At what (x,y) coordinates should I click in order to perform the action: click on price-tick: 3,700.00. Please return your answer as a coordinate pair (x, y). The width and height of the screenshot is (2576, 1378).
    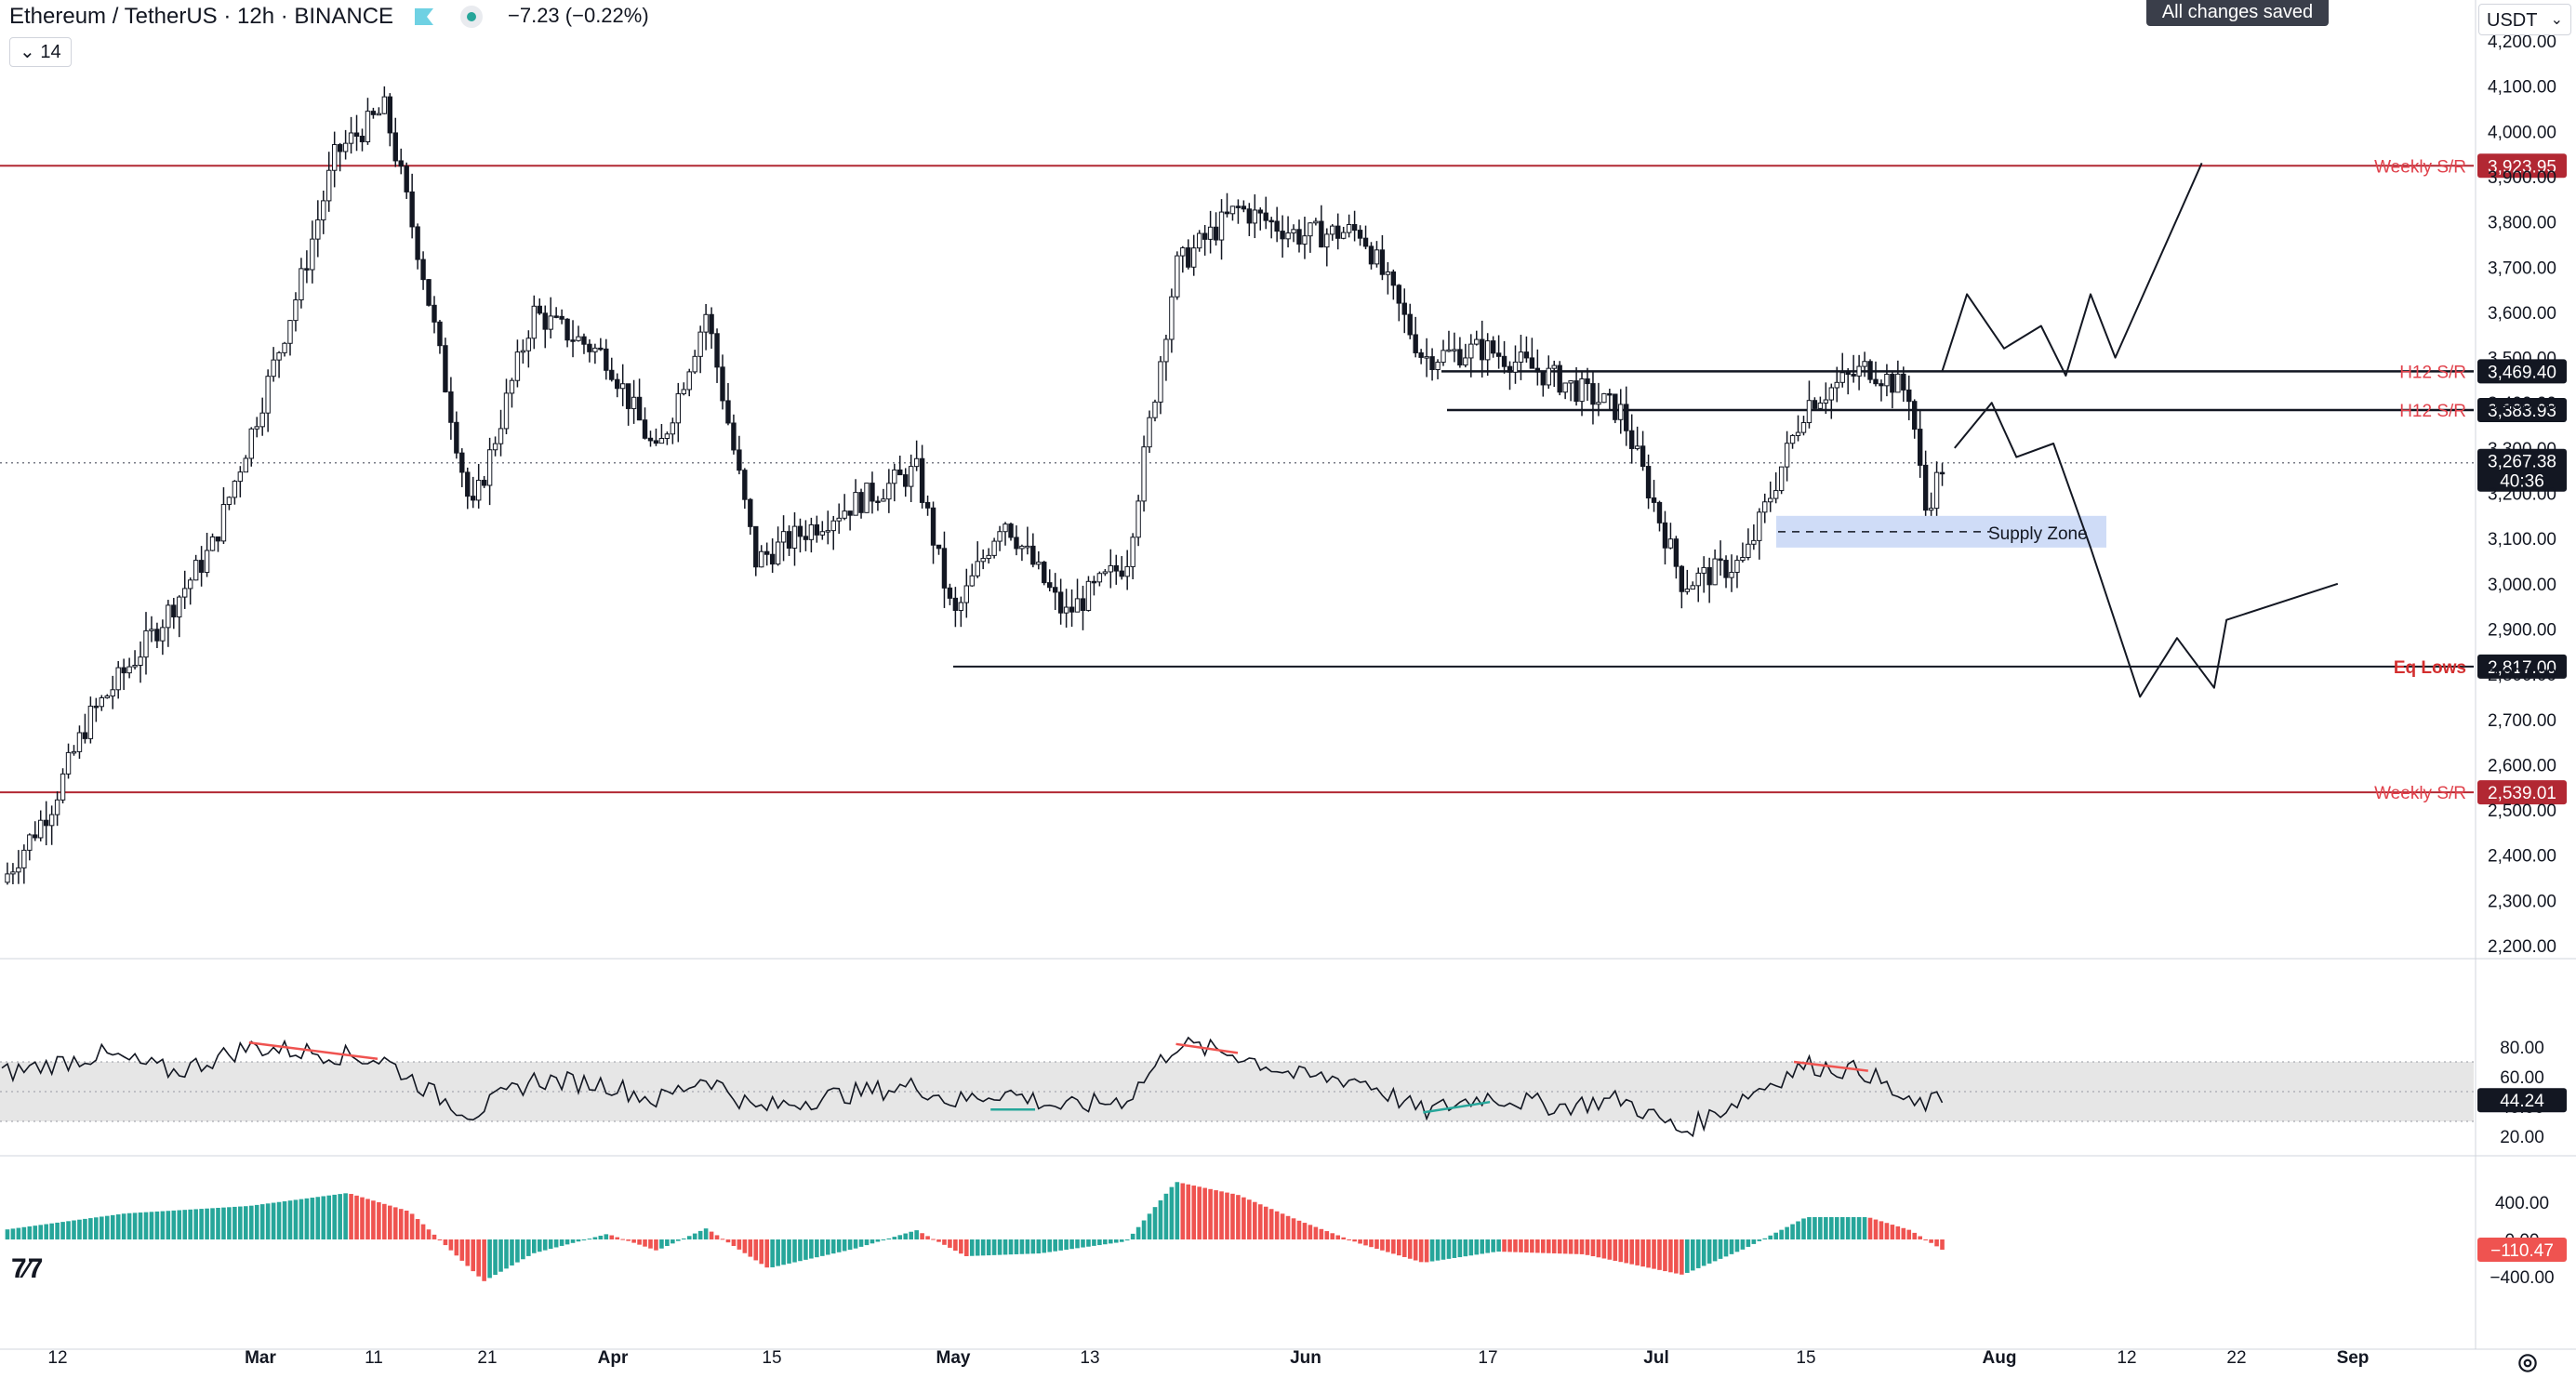
    Looking at the image, I should click on (2522, 268).